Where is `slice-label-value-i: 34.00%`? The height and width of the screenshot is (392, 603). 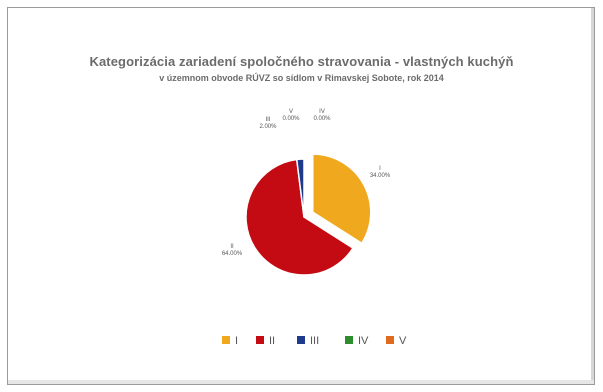
slice-label-value-i: 34.00% is located at coordinates (380, 176).